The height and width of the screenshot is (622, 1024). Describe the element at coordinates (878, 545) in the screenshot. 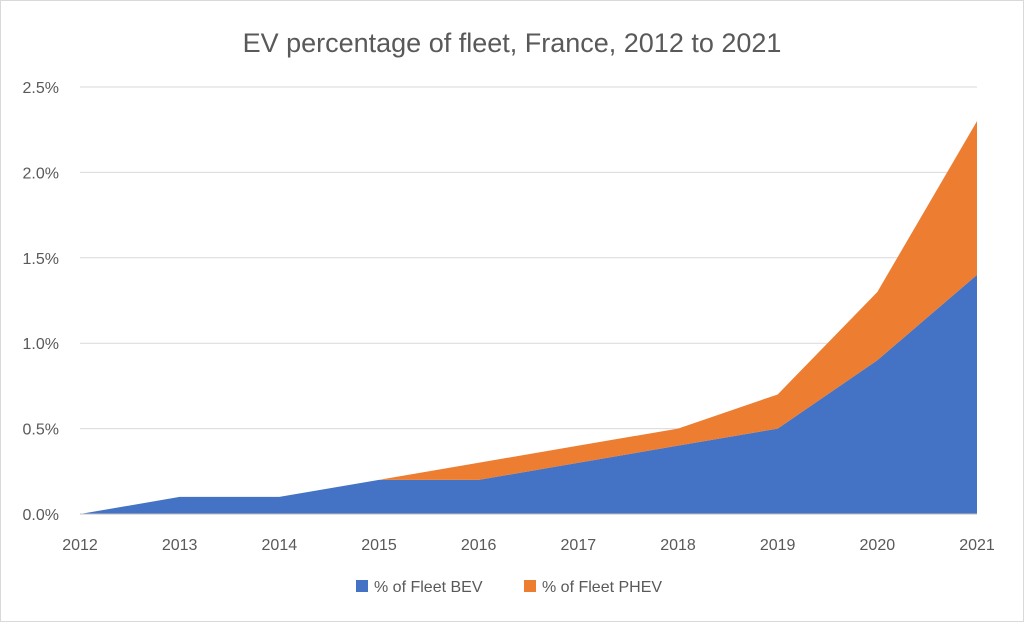

I see `x-tick-label: 2020` at that location.